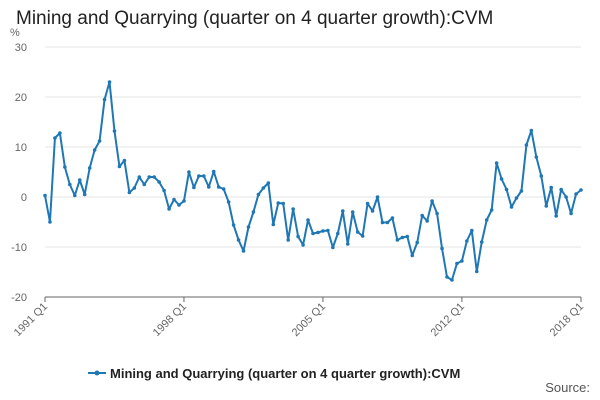 The height and width of the screenshot is (400, 600). Describe the element at coordinates (170, 320) in the screenshot. I see `x-tick-label: 1998 Q1` at that location.